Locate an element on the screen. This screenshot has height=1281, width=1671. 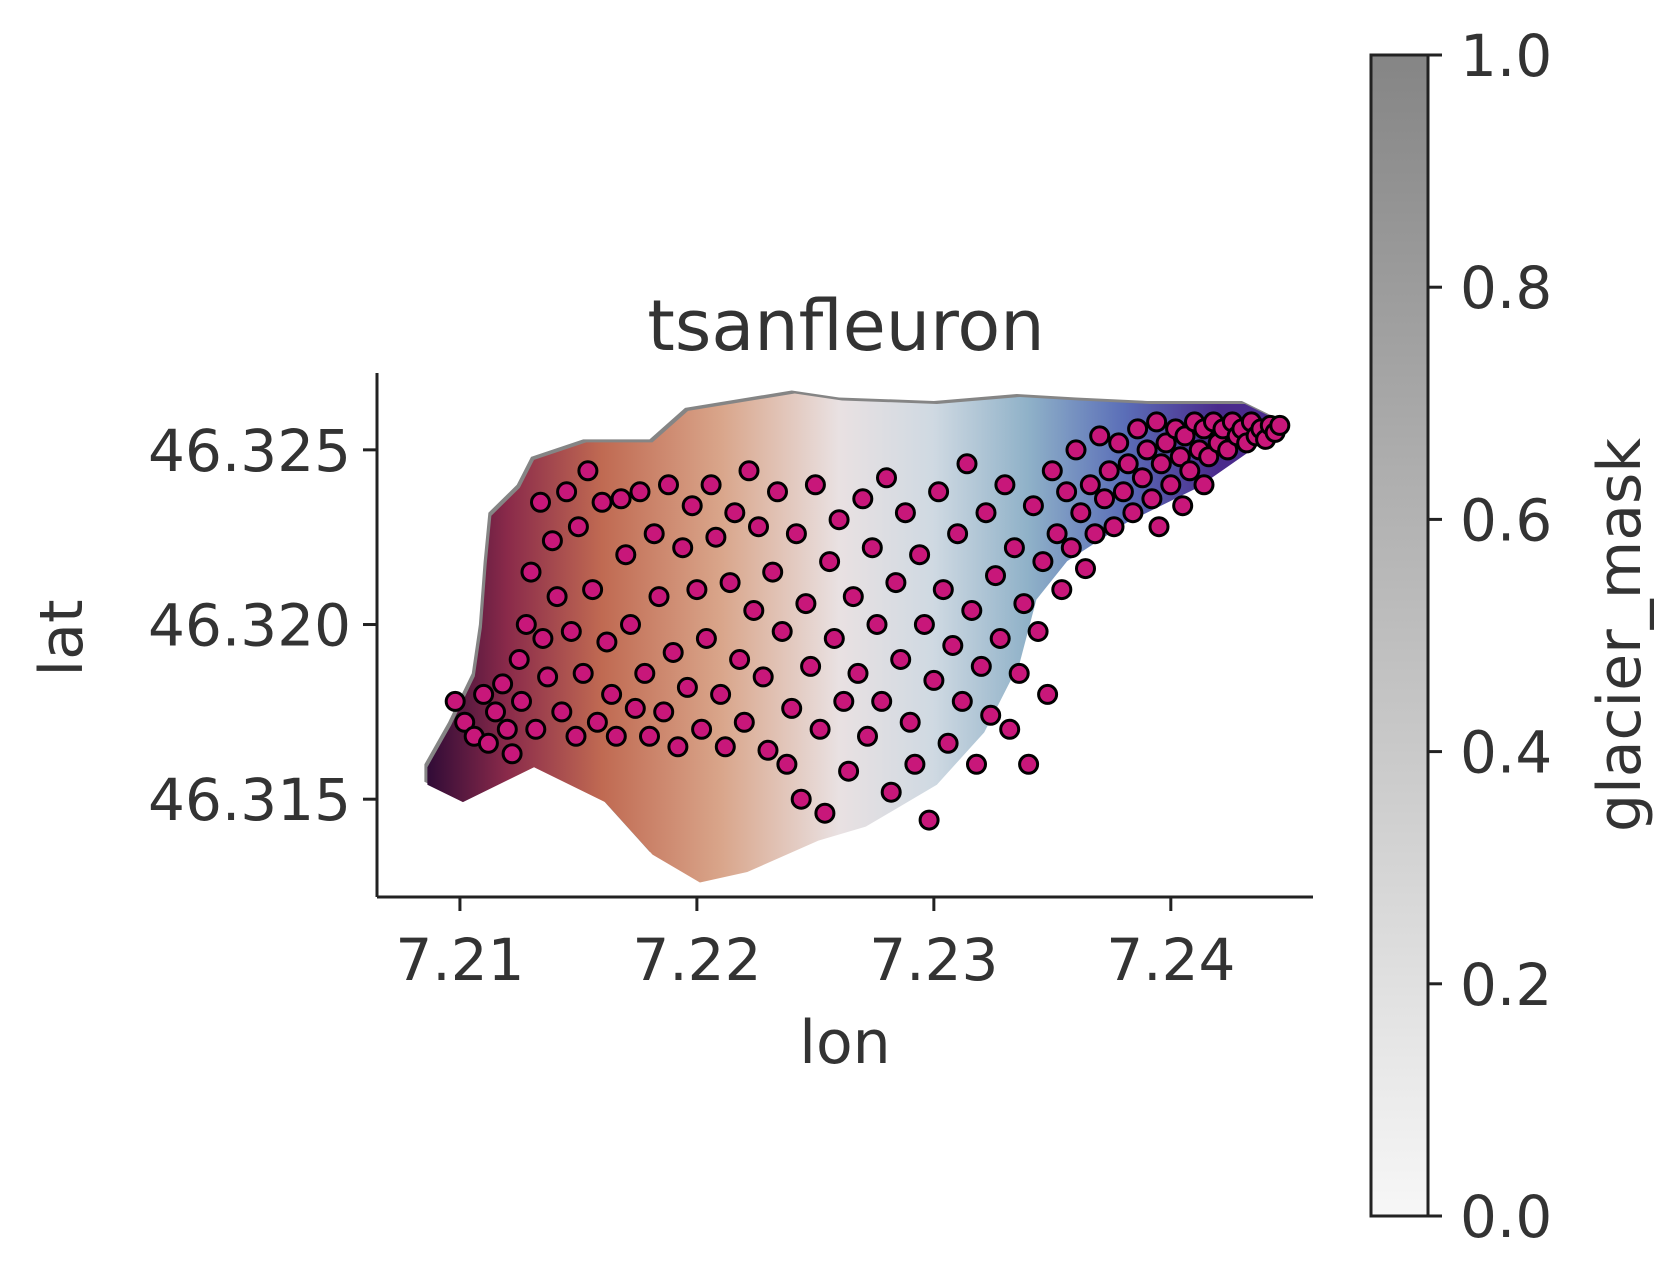
colorbar-tick-label: 0.2 is located at coordinates (1506, 985).